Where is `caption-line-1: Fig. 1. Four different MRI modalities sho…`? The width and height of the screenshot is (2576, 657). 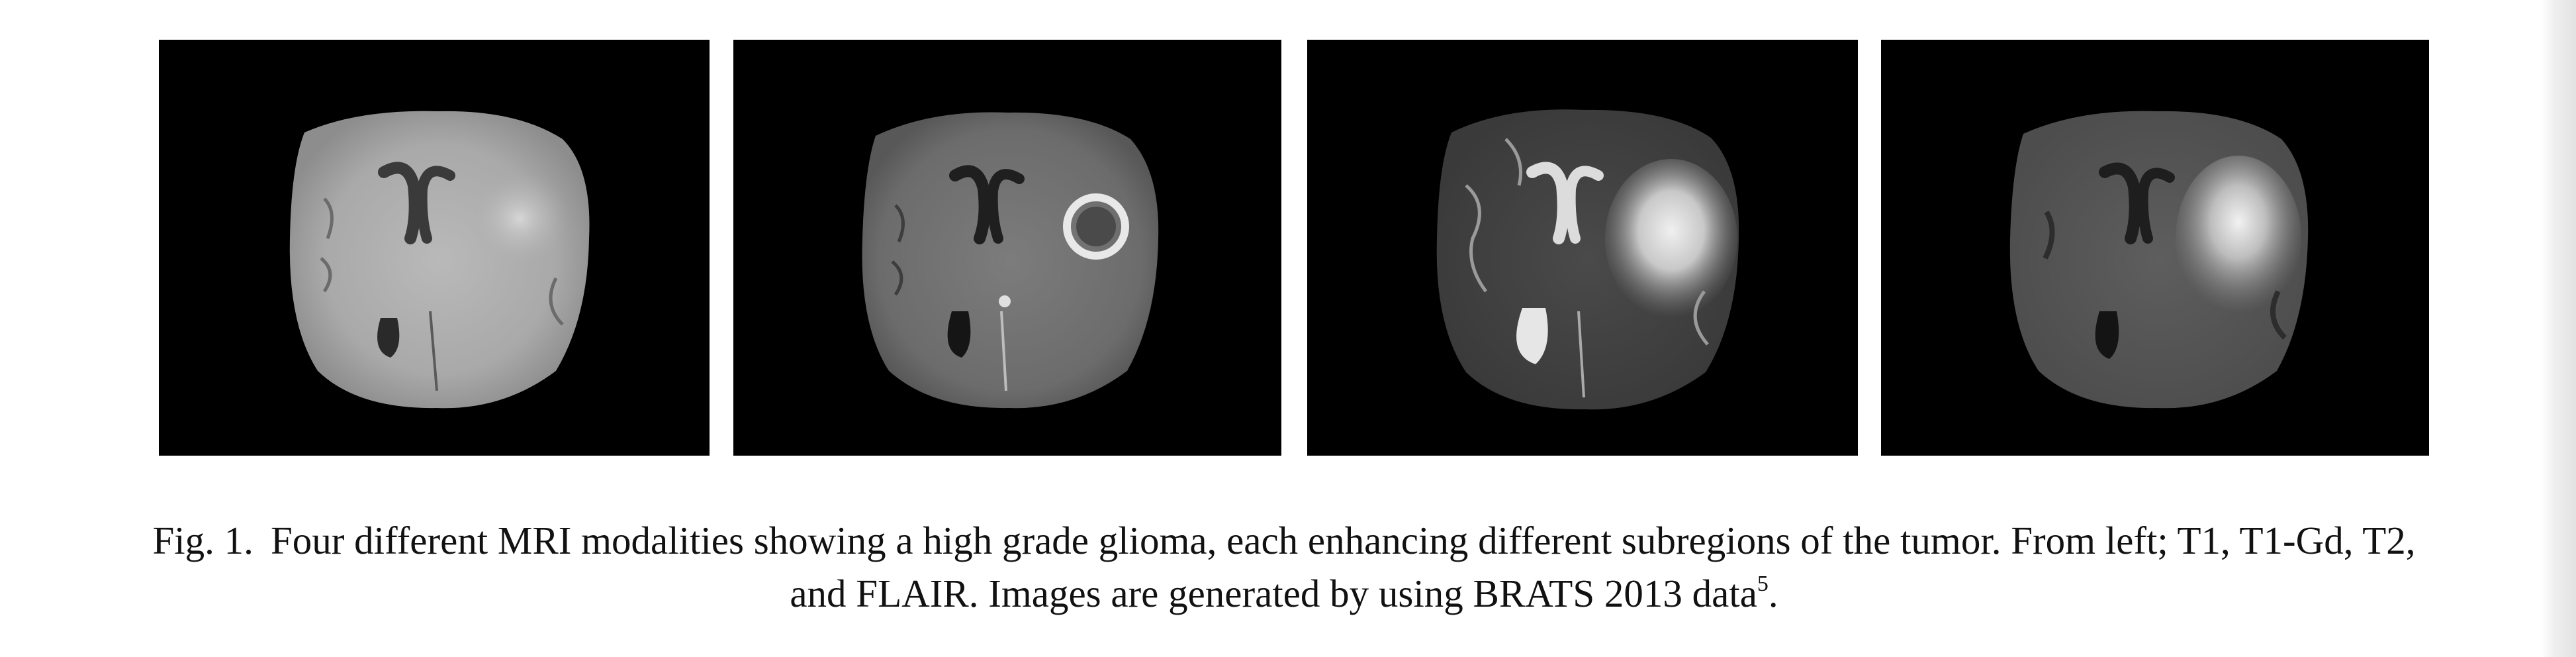 caption-line-1: Fig. 1. Four different MRI modalities sho… is located at coordinates (1284, 540).